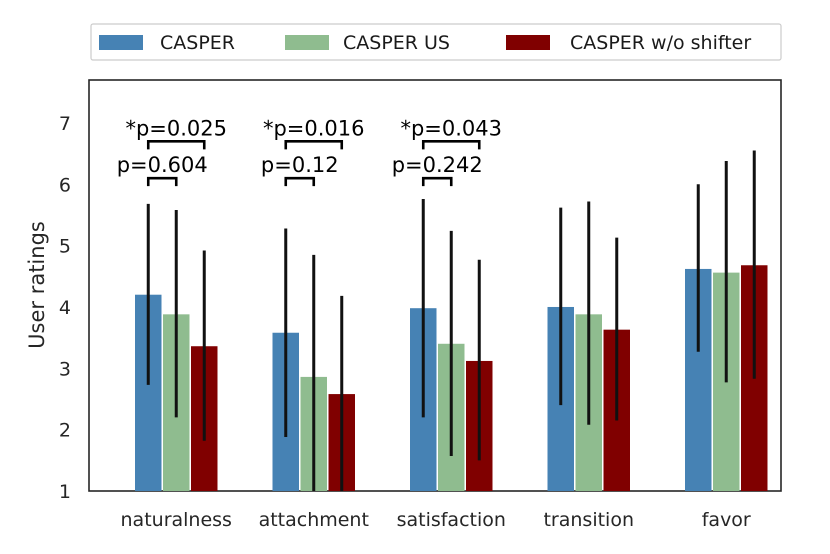 The height and width of the screenshot is (554, 830). Describe the element at coordinates (588, 520) in the screenshot. I see `category-label-transition: transition` at that location.